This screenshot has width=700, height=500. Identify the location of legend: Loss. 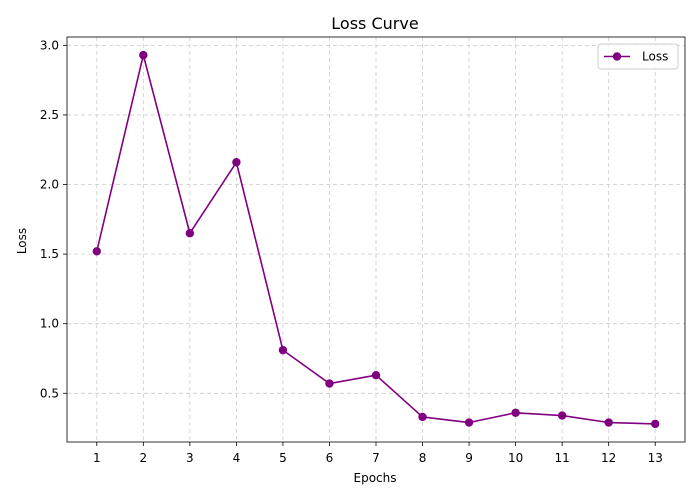
(638, 56).